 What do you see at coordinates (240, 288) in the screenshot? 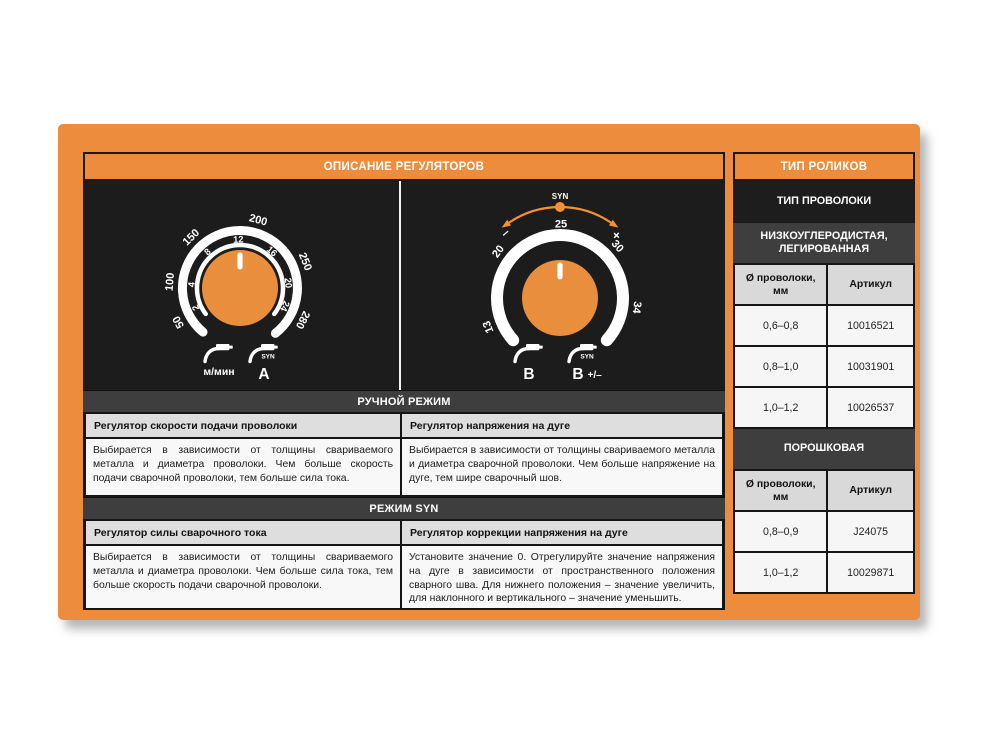
I see `speed-knob` at bounding box center [240, 288].